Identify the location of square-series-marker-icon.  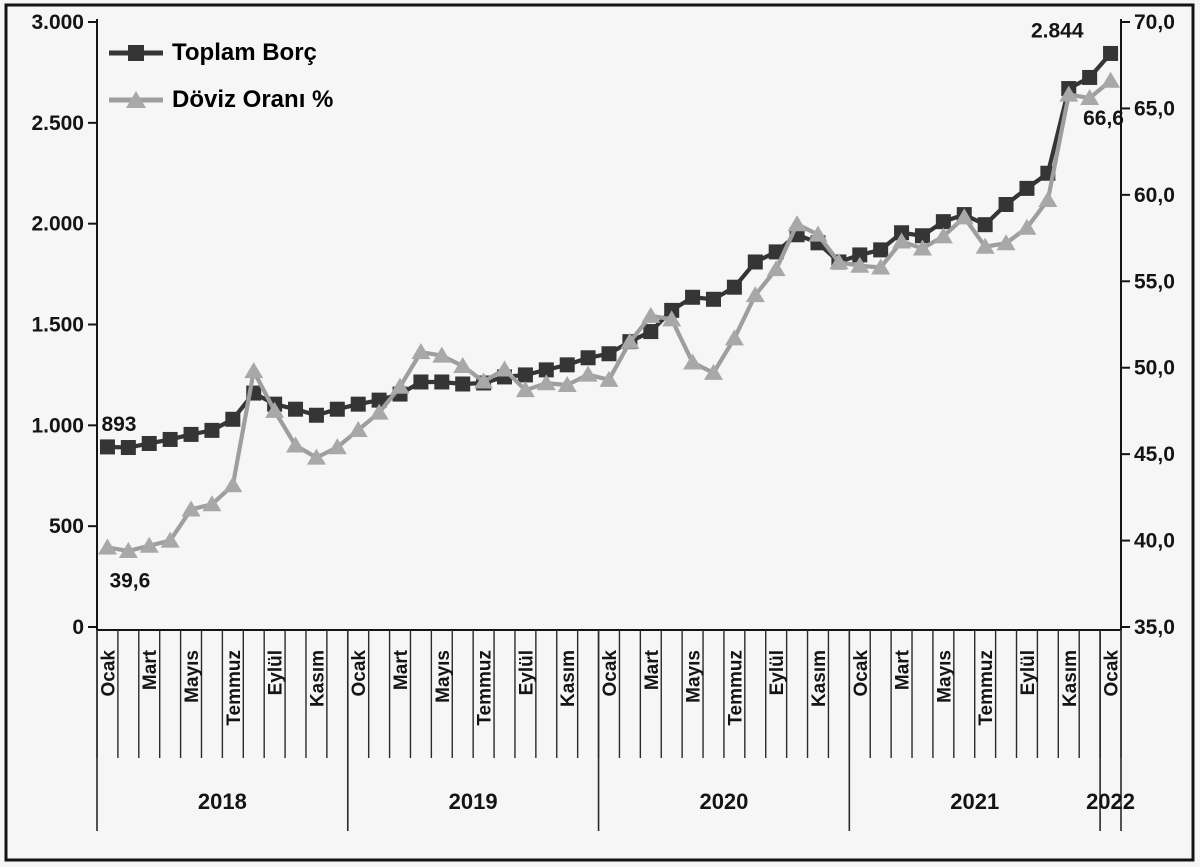
(136, 53).